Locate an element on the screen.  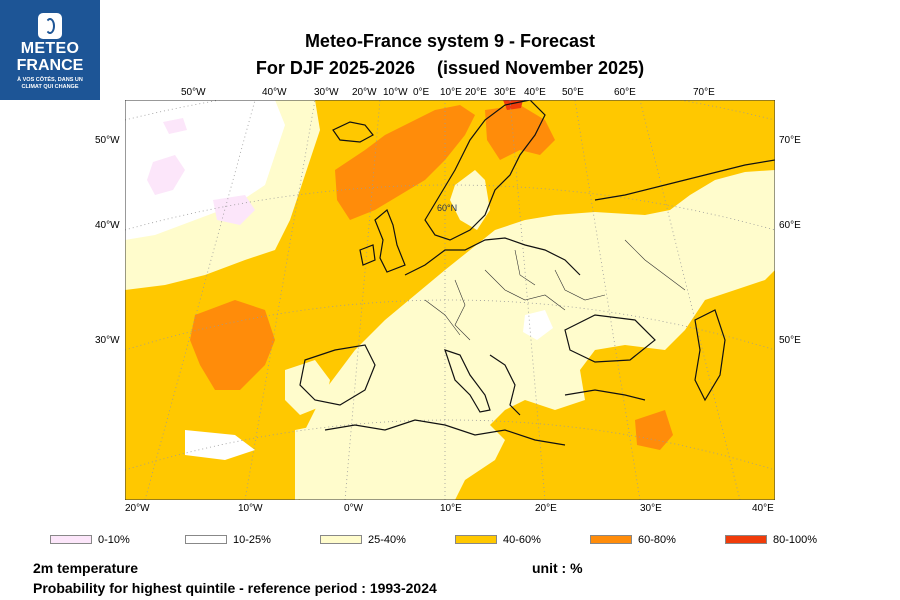
logo-line-1: METEO is located at coordinates (50, 48).